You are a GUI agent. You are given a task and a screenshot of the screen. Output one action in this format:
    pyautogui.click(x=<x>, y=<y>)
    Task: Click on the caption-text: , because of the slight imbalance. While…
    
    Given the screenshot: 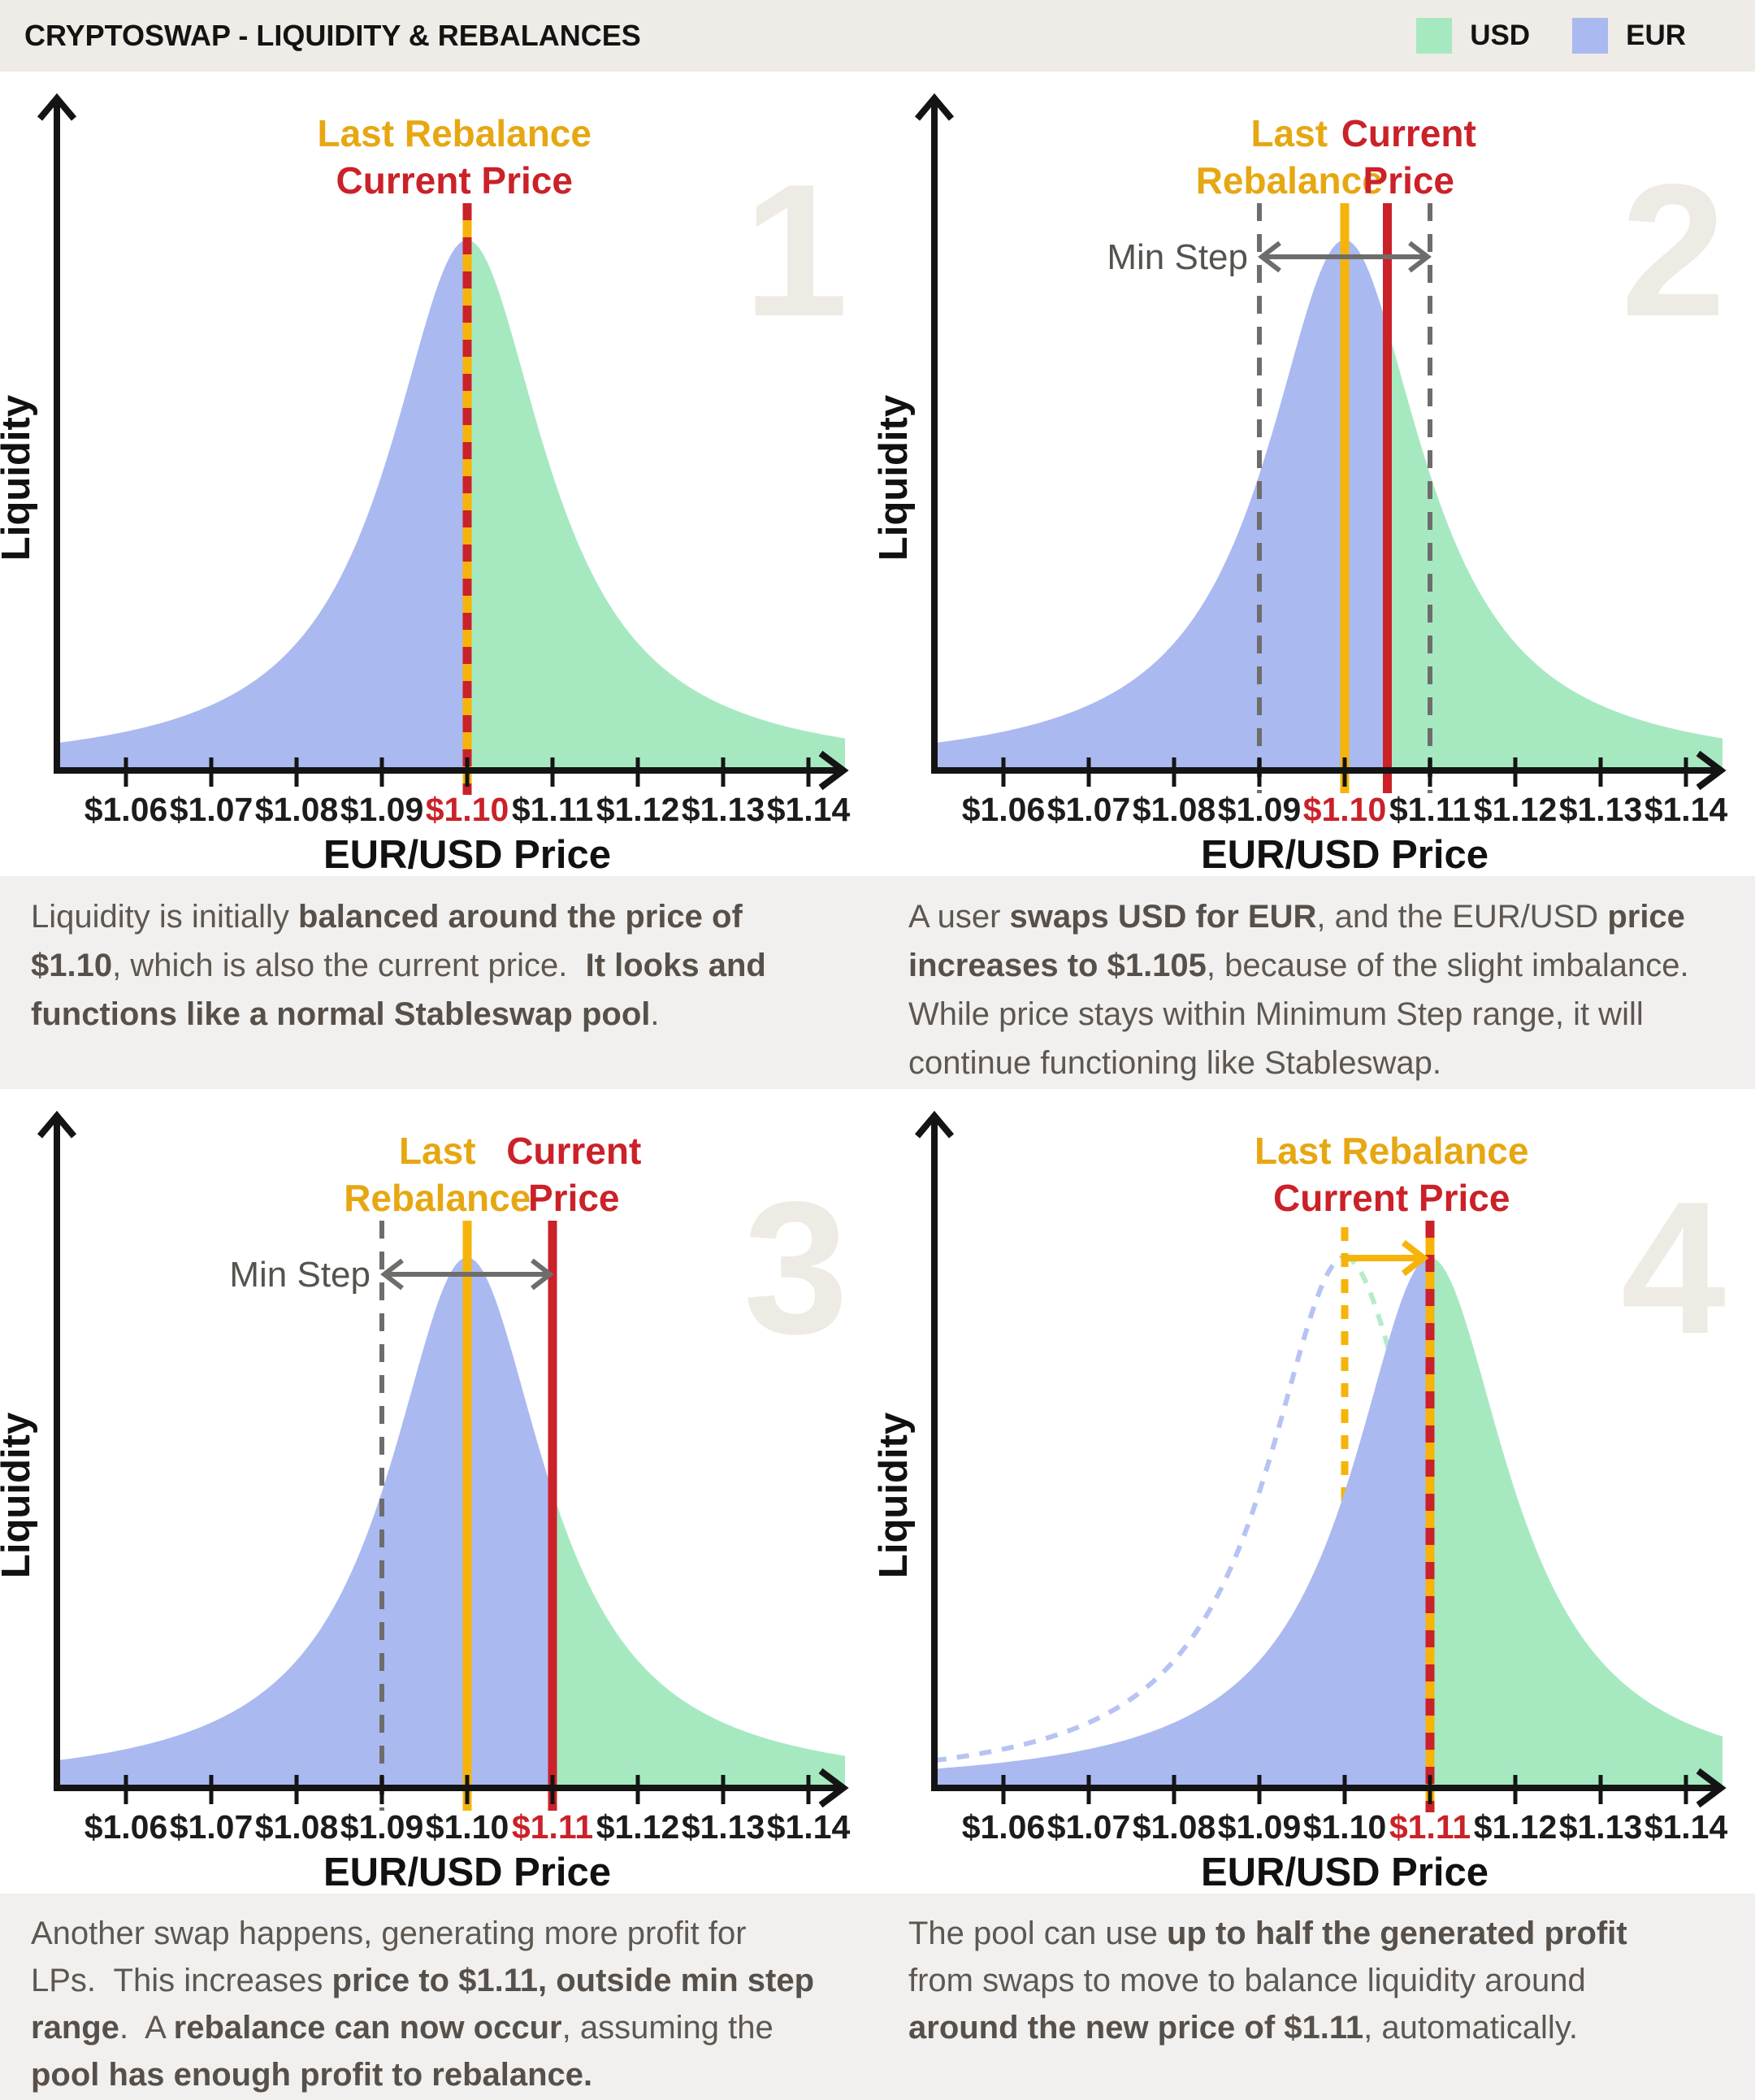 What is the action you would take?
    pyautogui.click(x=1298, y=1014)
    